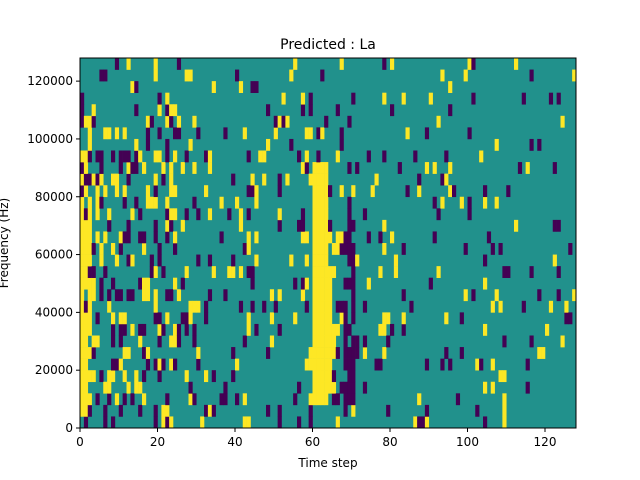 The image size is (640, 480). What do you see at coordinates (50, 81) in the screenshot?
I see `y-tick-label: 120000` at bounding box center [50, 81].